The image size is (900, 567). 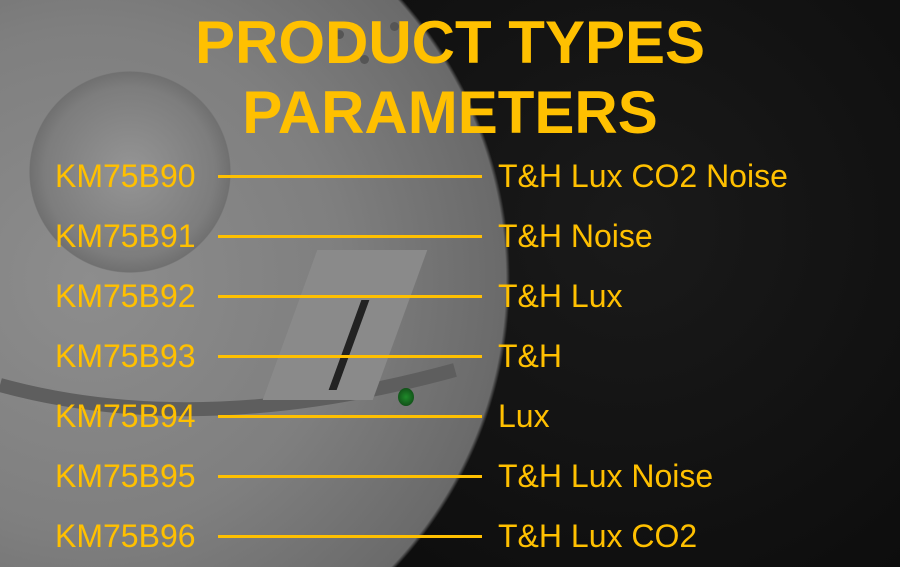 I want to click on model-name: KM75B96, so click(x=125, y=536).